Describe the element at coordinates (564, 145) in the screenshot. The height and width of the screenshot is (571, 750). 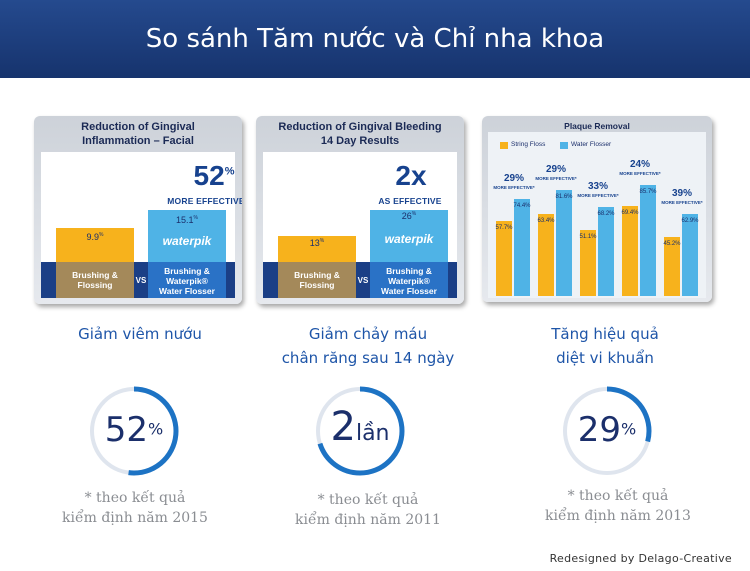
I see `legend-swatch-waterpik` at that location.